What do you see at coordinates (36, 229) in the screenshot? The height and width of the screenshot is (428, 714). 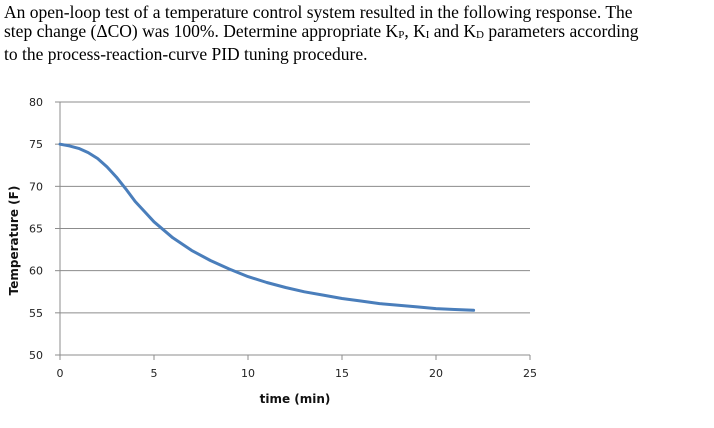 I see `y-tick-label: 65` at bounding box center [36, 229].